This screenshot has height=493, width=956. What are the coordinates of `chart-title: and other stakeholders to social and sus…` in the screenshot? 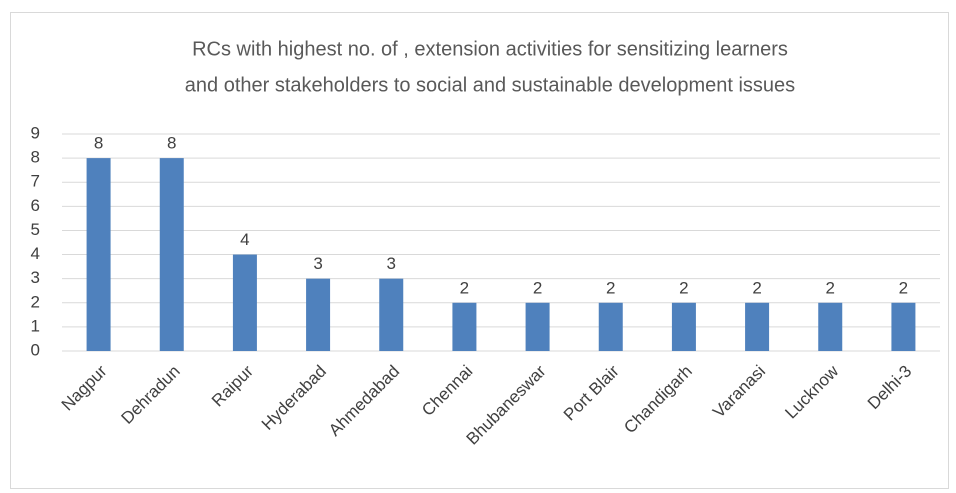 It's located at (490, 85).